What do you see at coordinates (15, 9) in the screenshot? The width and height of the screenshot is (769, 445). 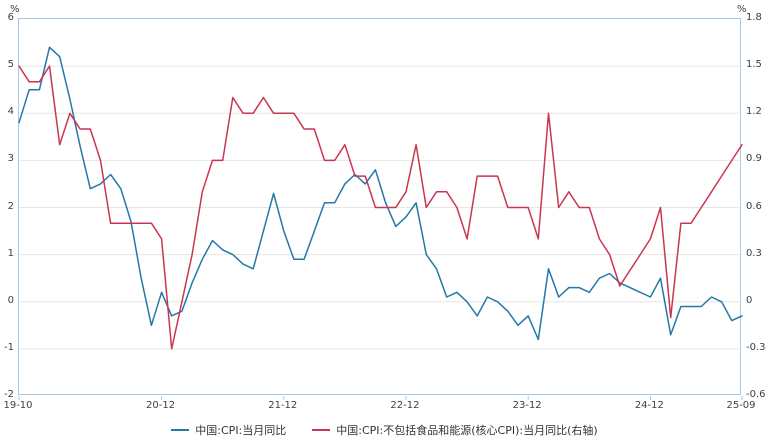 I see `left-axis-unit-label: %` at bounding box center [15, 9].